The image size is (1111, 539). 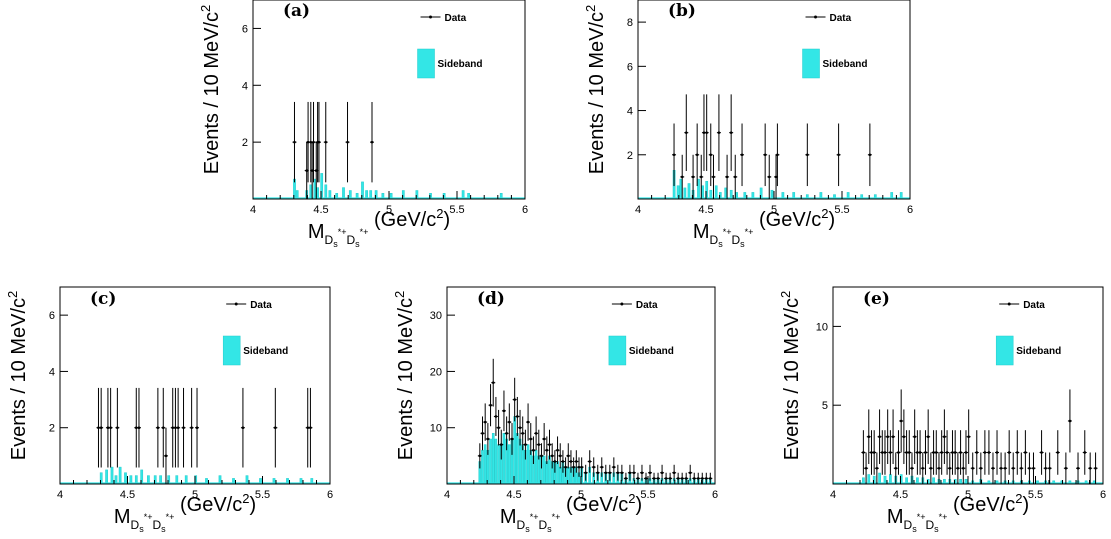 What do you see at coordinates (491, 299) in the screenshot?
I see `panel-label: (d)` at bounding box center [491, 299].